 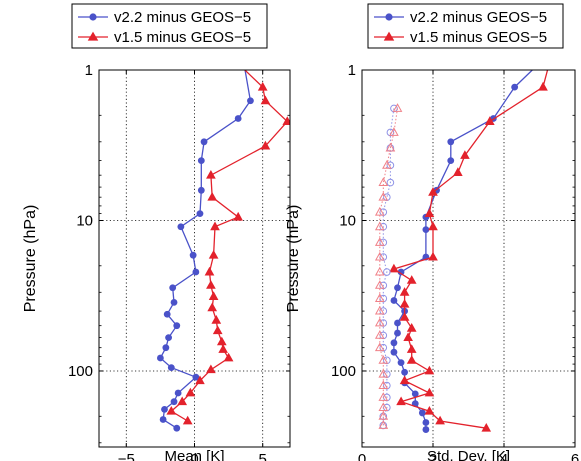 I want to click on series-stddev-2-line, so click(x=388, y=267).